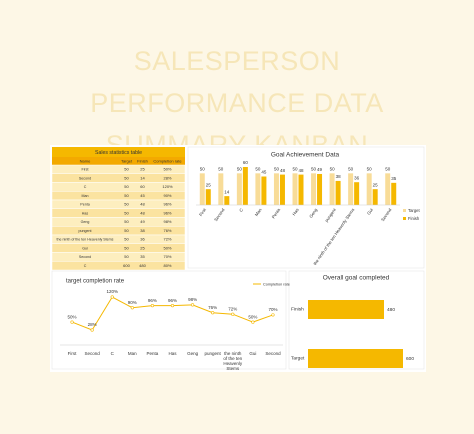 This screenshot has width=474, height=434. I want to click on point-label: 50%, so click(72, 316).